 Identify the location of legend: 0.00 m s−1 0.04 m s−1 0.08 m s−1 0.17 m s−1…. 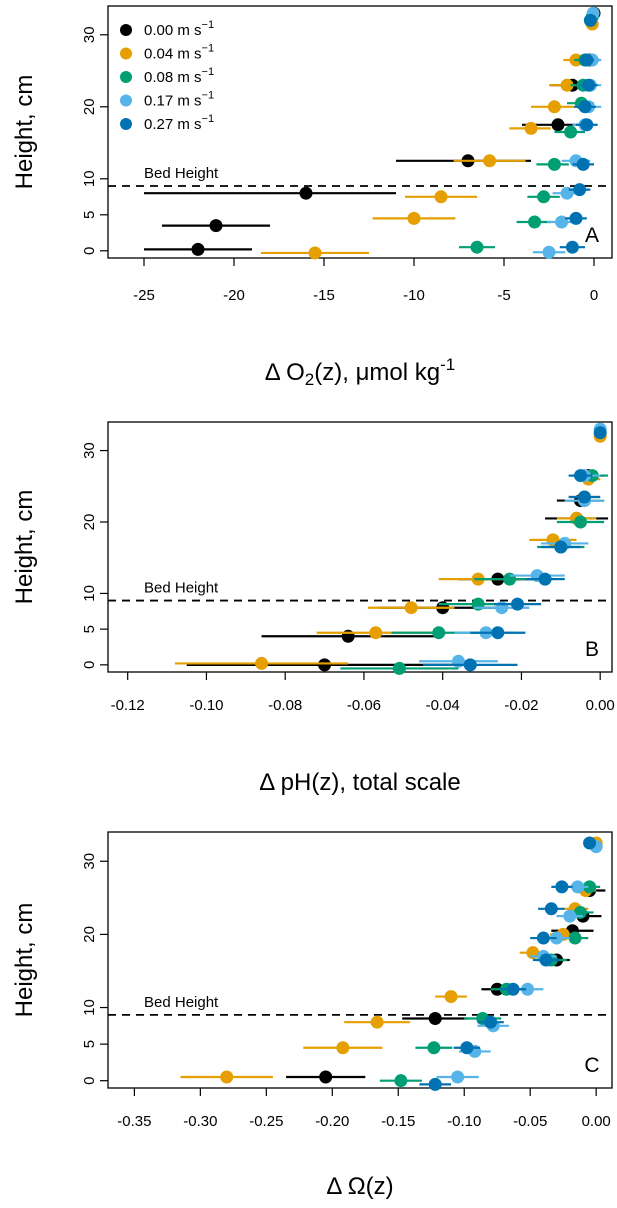
(167, 76).